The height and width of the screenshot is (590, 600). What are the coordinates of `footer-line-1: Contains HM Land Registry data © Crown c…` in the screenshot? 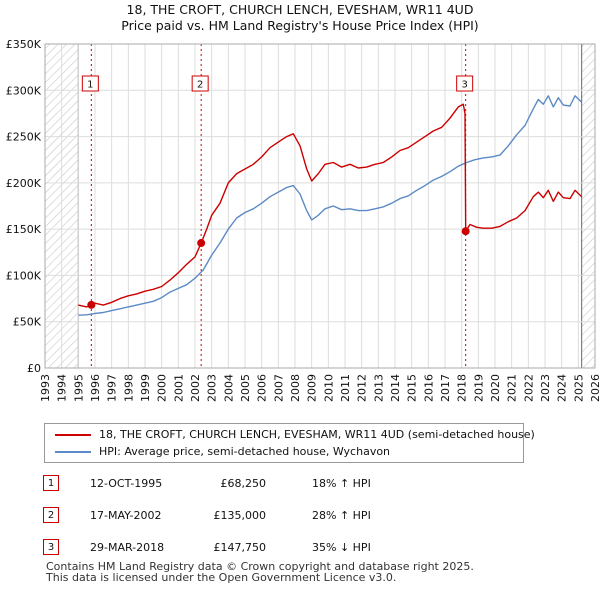 It's located at (260, 566).